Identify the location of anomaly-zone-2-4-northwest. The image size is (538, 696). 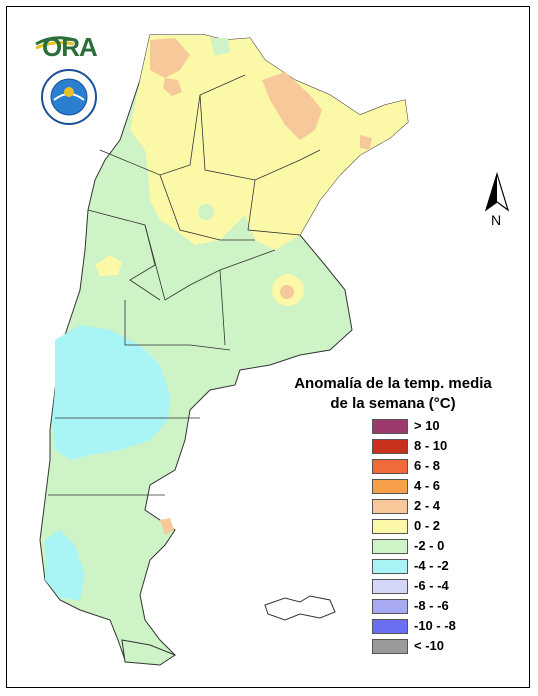
(170, 58).